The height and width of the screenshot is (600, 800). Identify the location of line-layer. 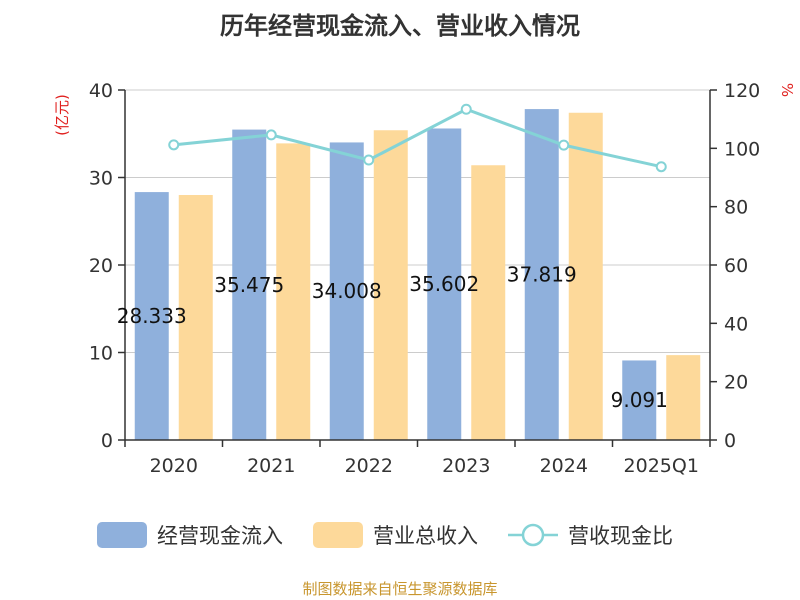
(417, 138).